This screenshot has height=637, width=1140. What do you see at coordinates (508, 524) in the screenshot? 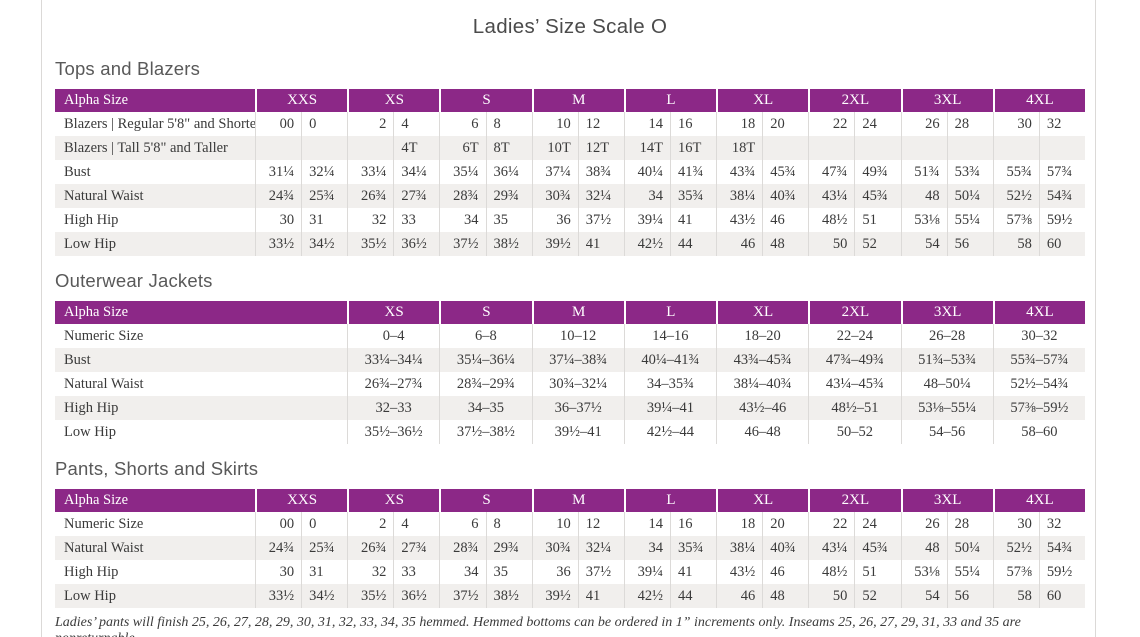
I see `cell-value: 8` at bounding box center [508, 524].